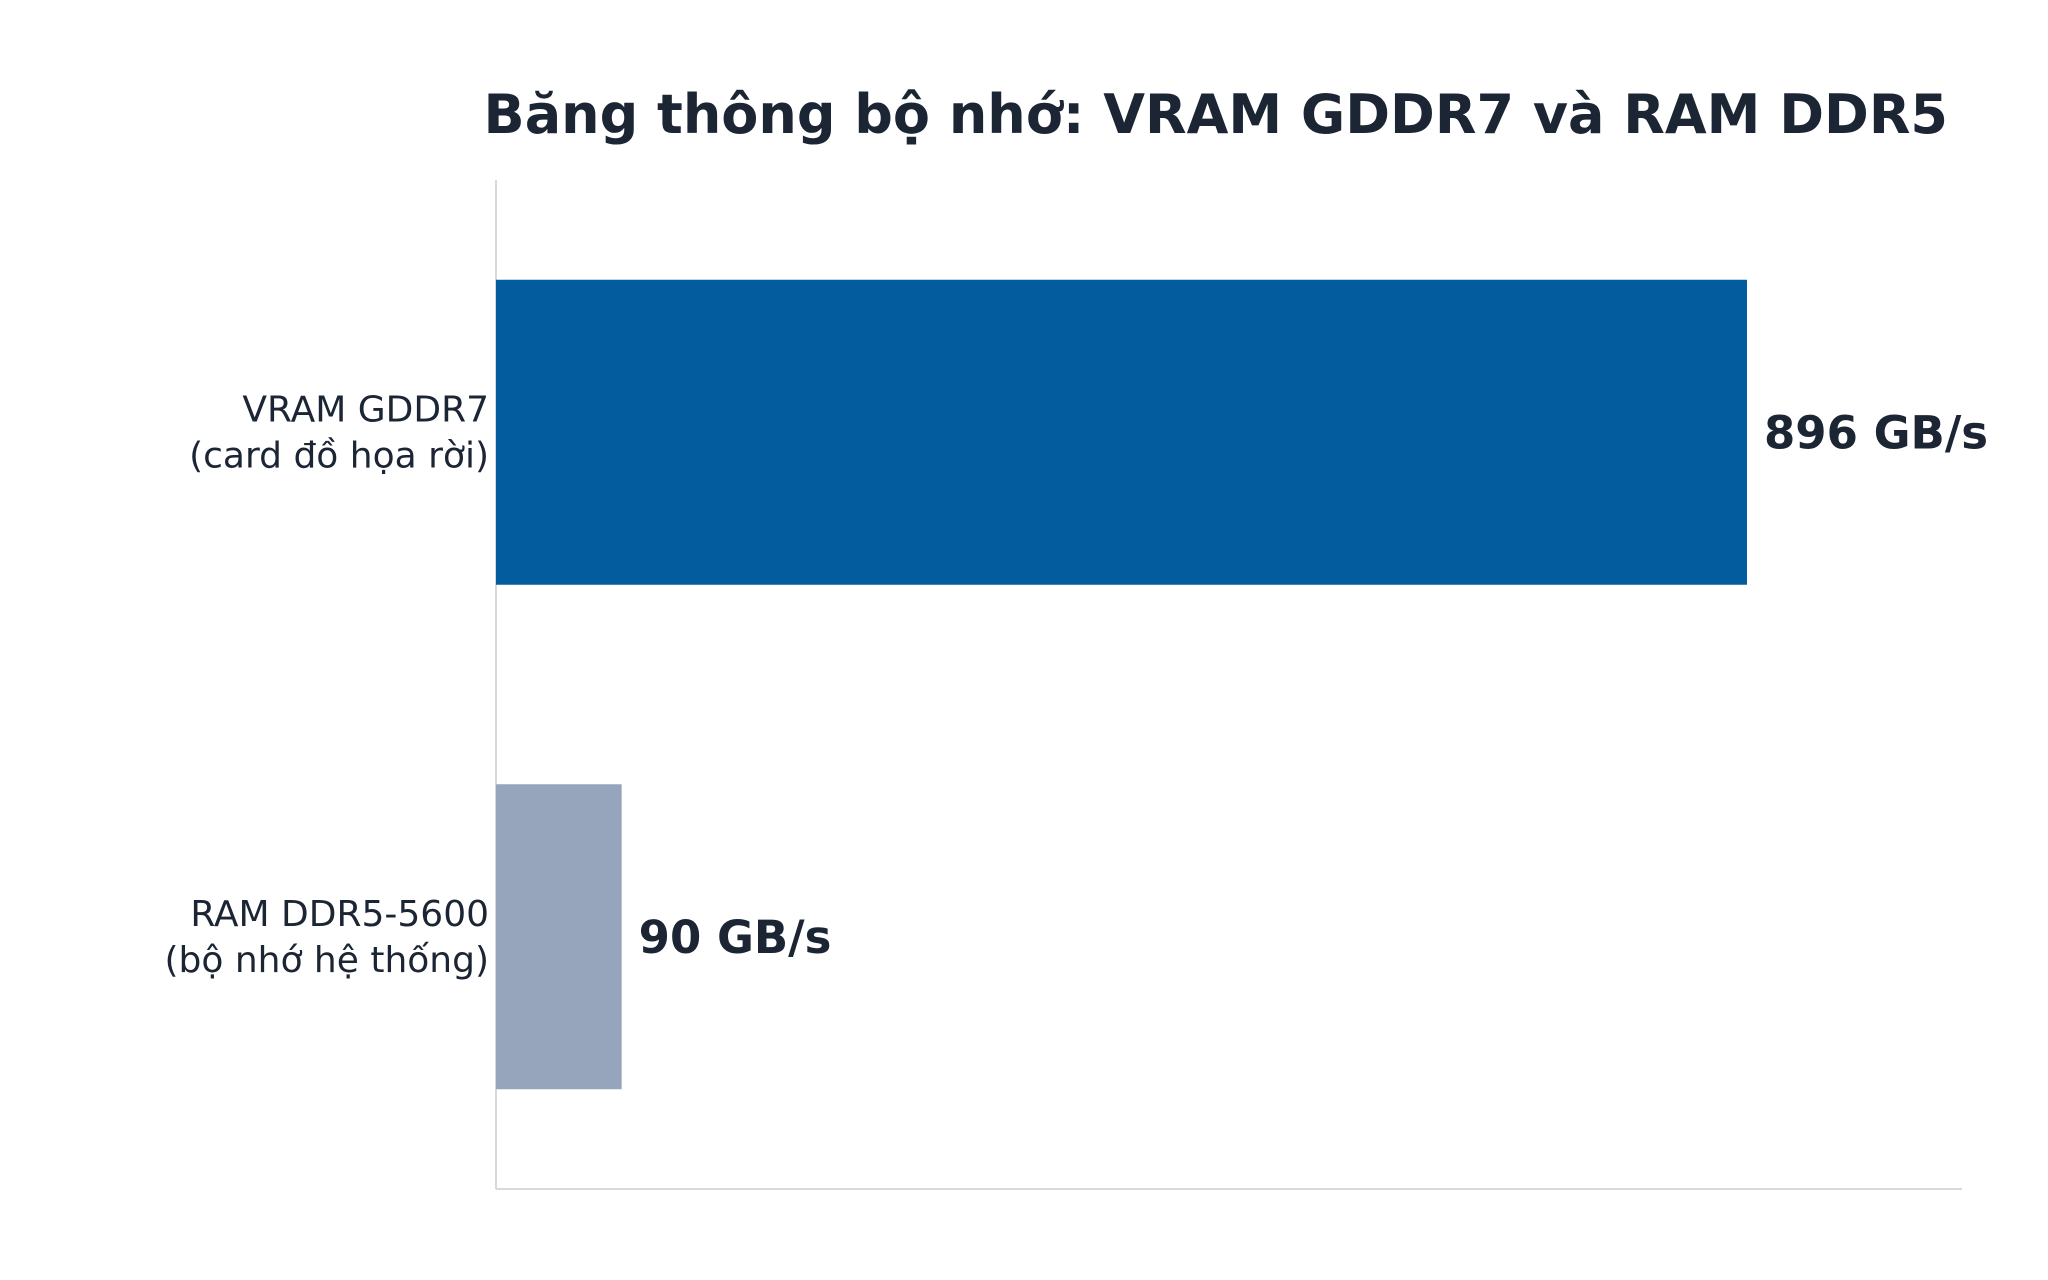  Describe the element at coordinates (339, 914) in the screenshot. I see `category-label-1-line-0: RAM DDR5-5600` at that location.